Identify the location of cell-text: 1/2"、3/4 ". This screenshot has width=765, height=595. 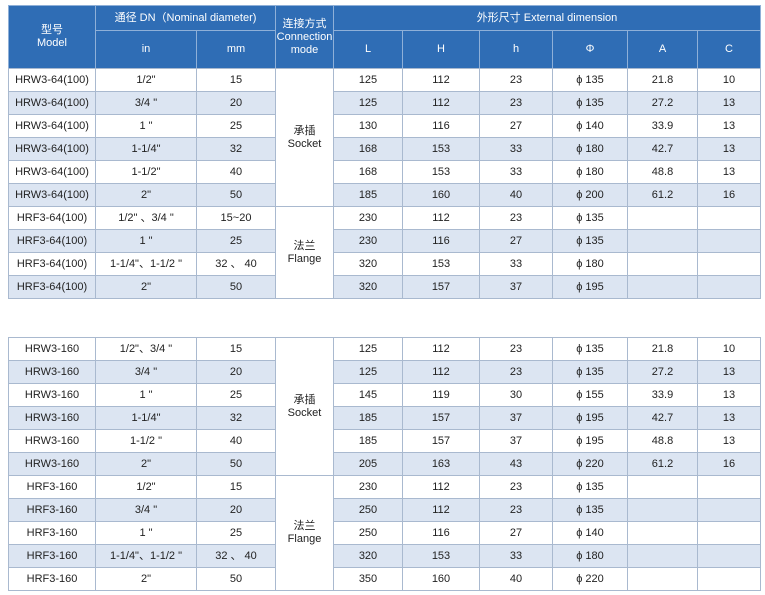
(146, 348).